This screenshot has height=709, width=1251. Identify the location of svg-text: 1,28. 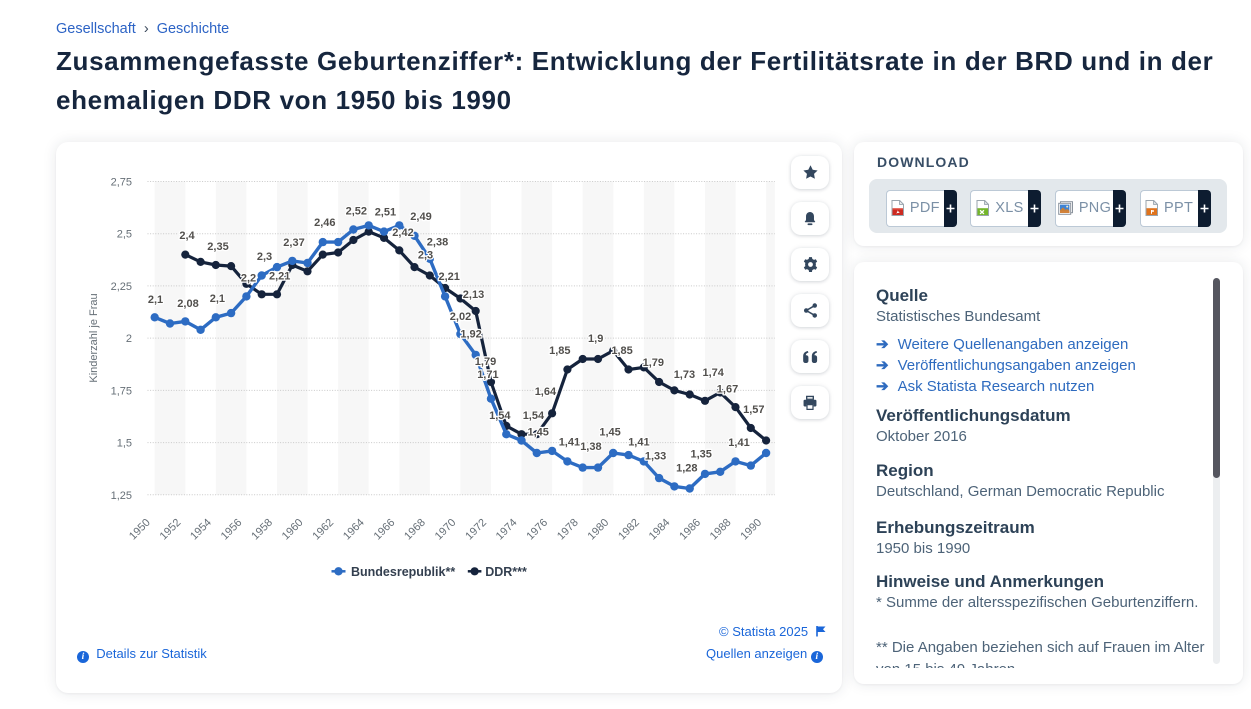
(686, 469).